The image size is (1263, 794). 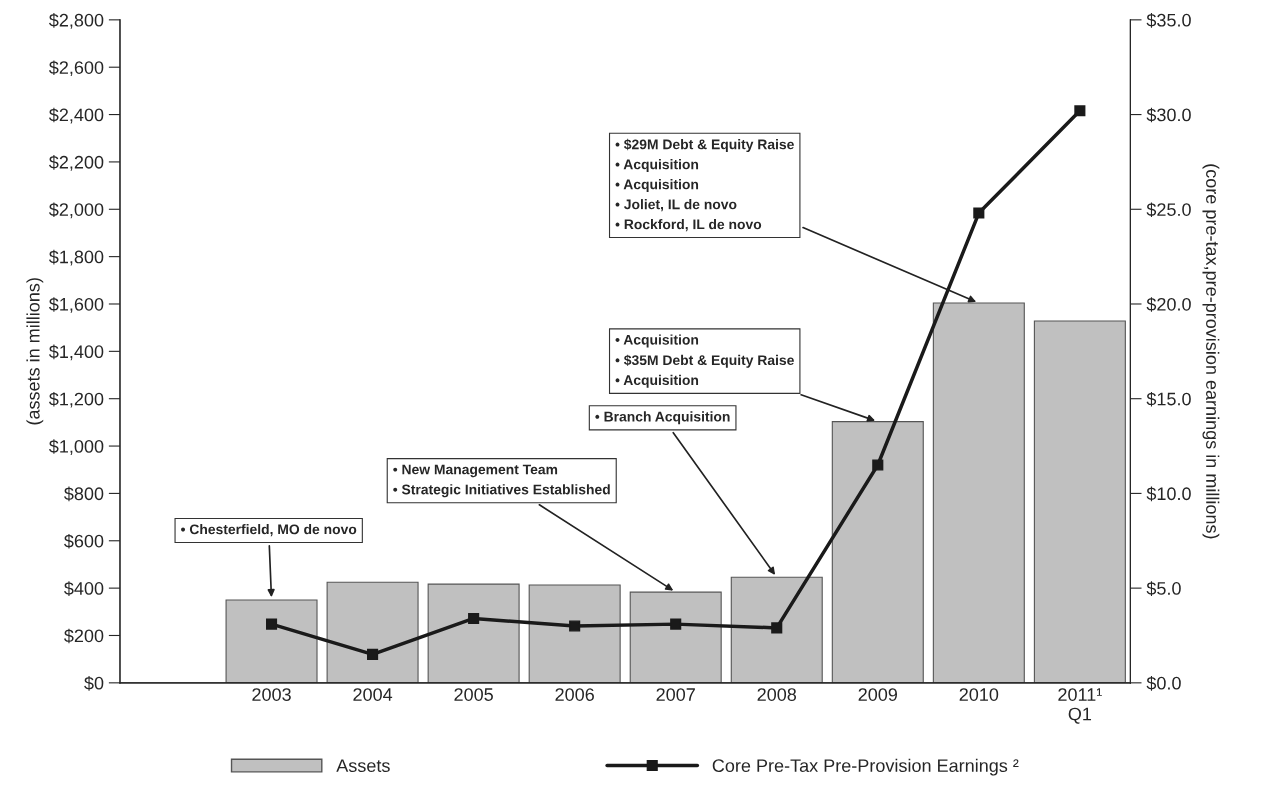 I want to click on y-tick-label: $2,800, so click(x=76, y=21).